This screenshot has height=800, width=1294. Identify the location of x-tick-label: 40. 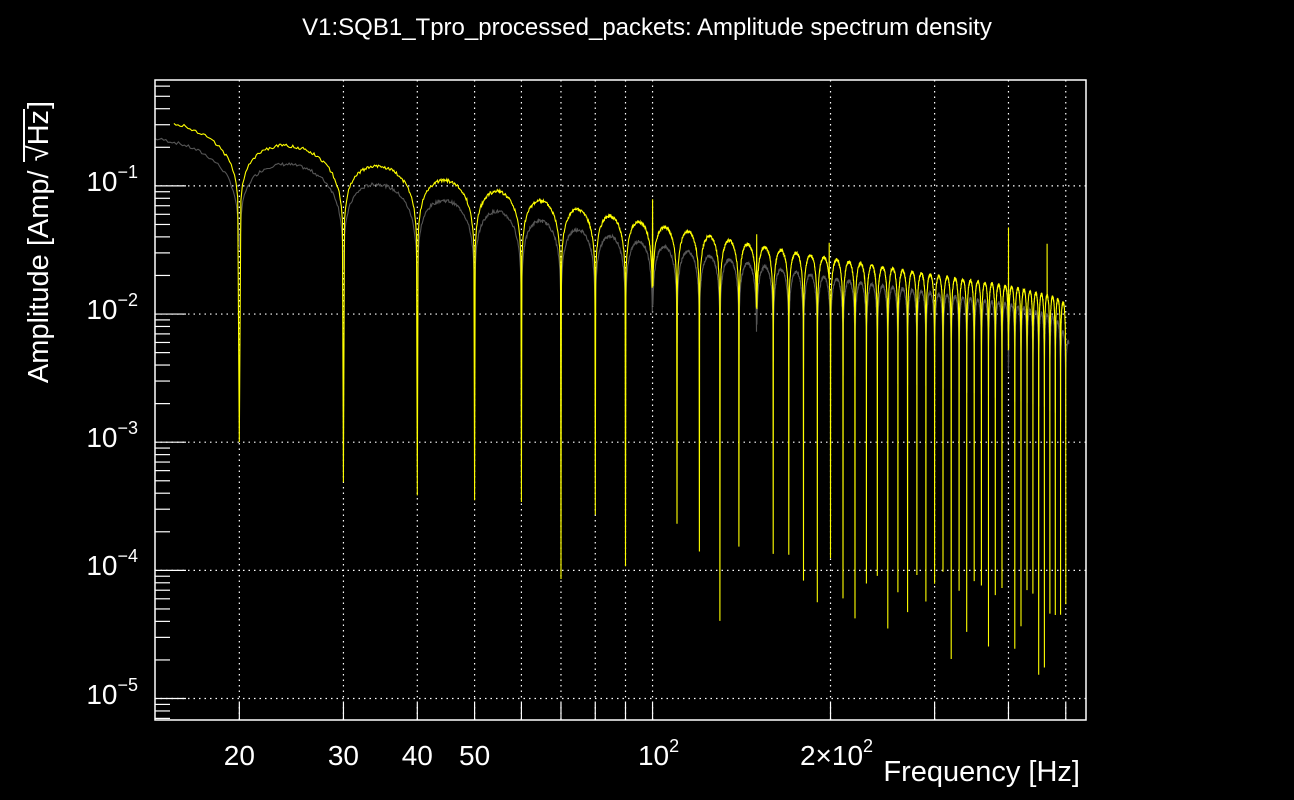
(417, 756).